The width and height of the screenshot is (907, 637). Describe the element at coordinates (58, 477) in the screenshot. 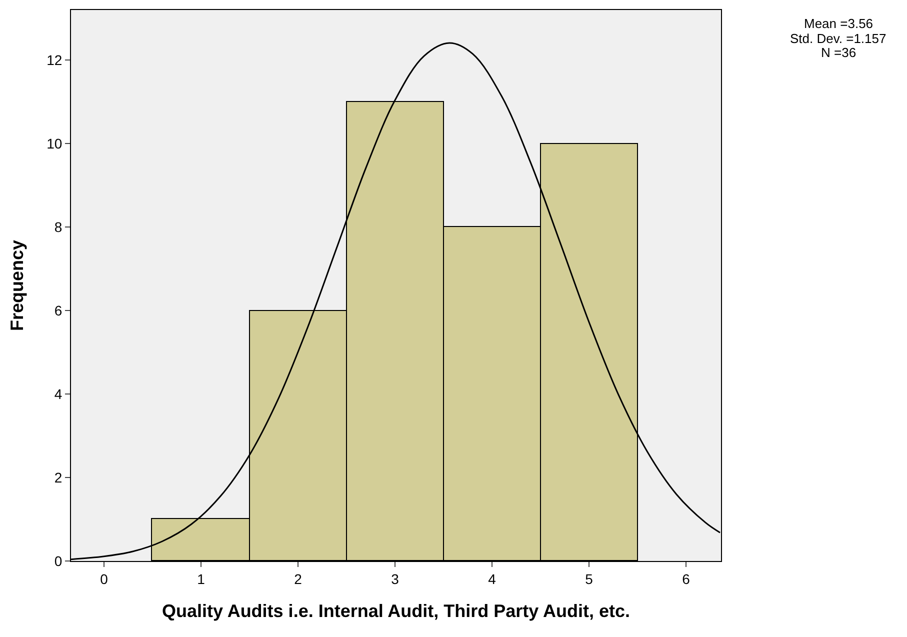

I see `y-tick-label: 2` at that location.